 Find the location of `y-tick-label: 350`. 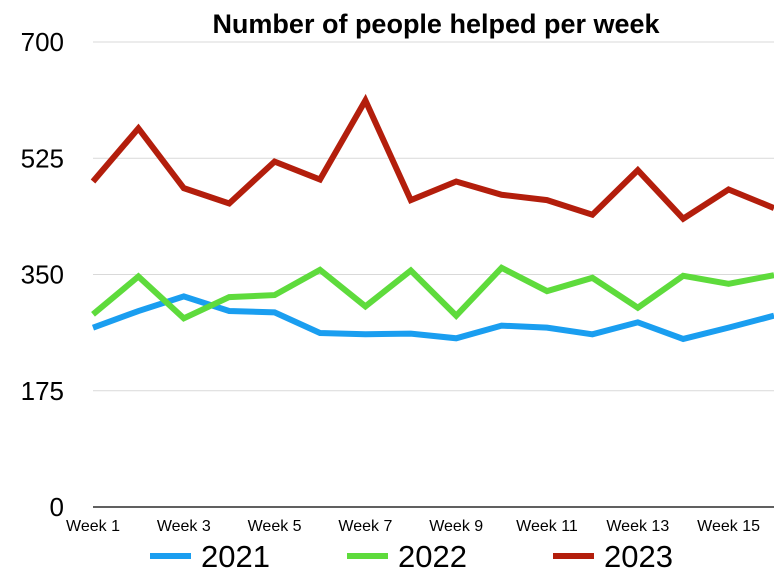

y-tick-label: 350 is located at coordinates (42, 275).